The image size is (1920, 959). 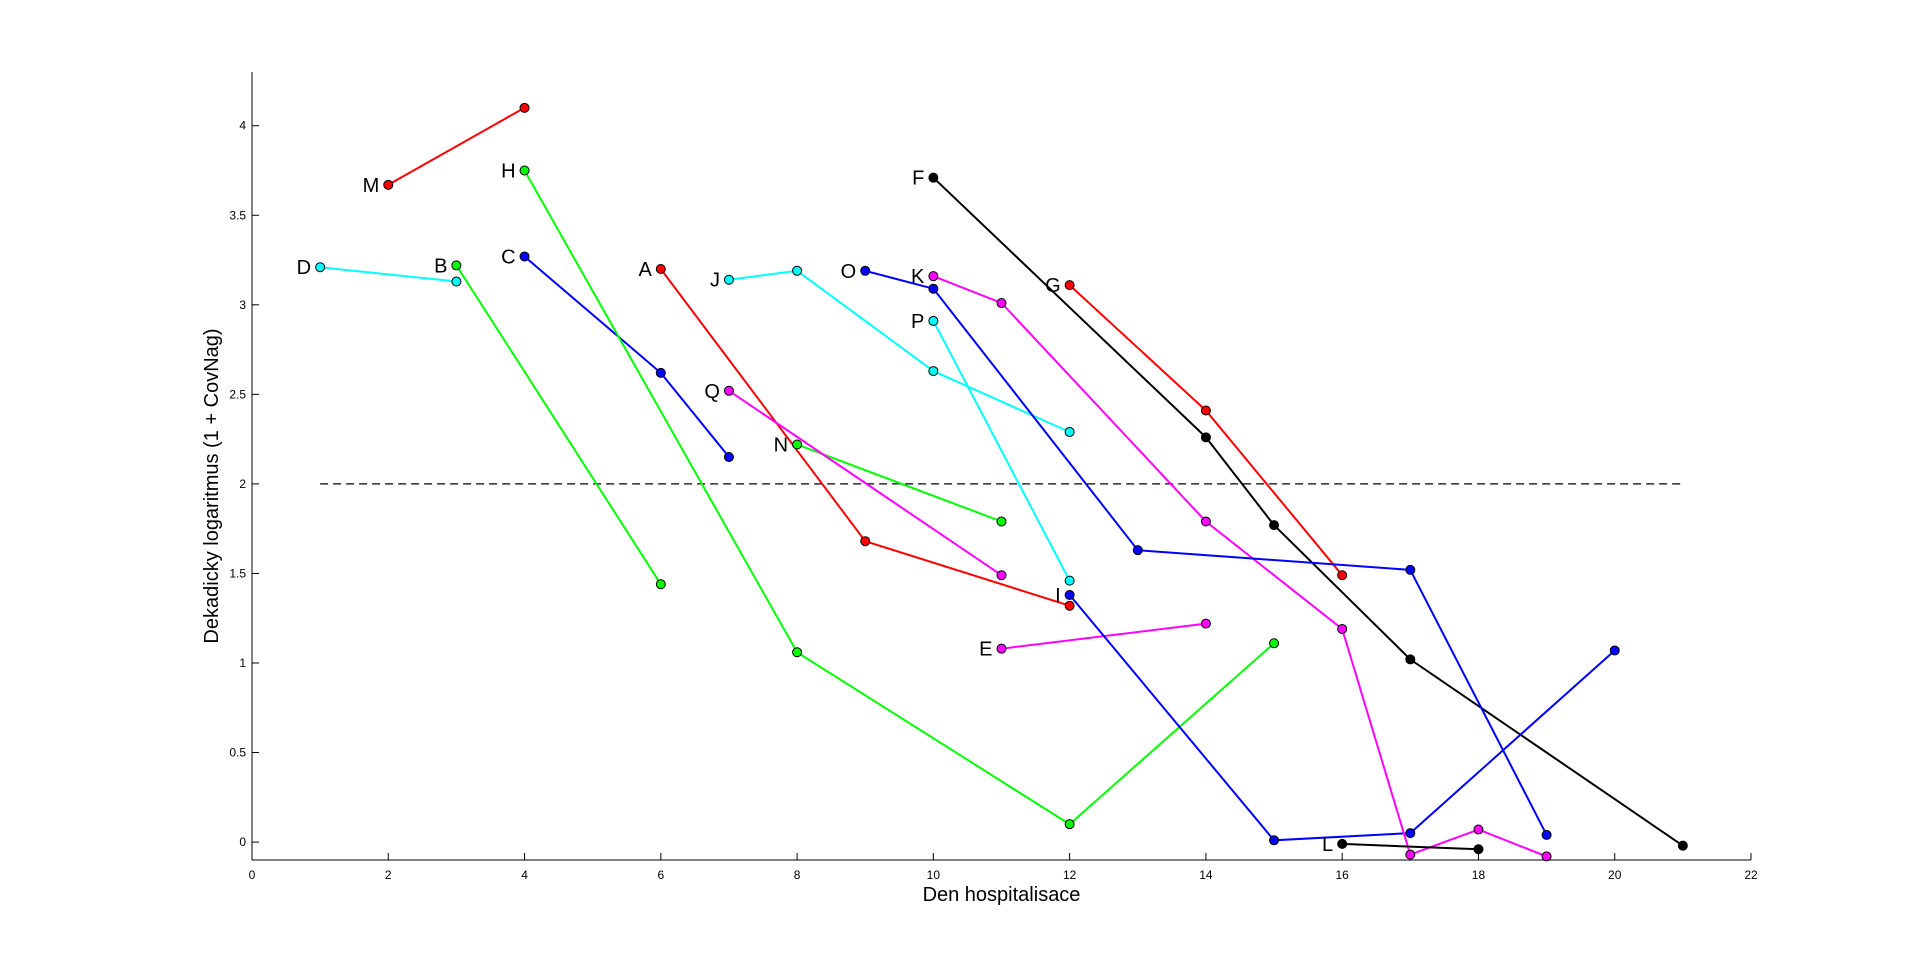 What do you see at coordinates (508, 172) in the screenshot?
I see `series-label: H` at bounding box center [508, 172].